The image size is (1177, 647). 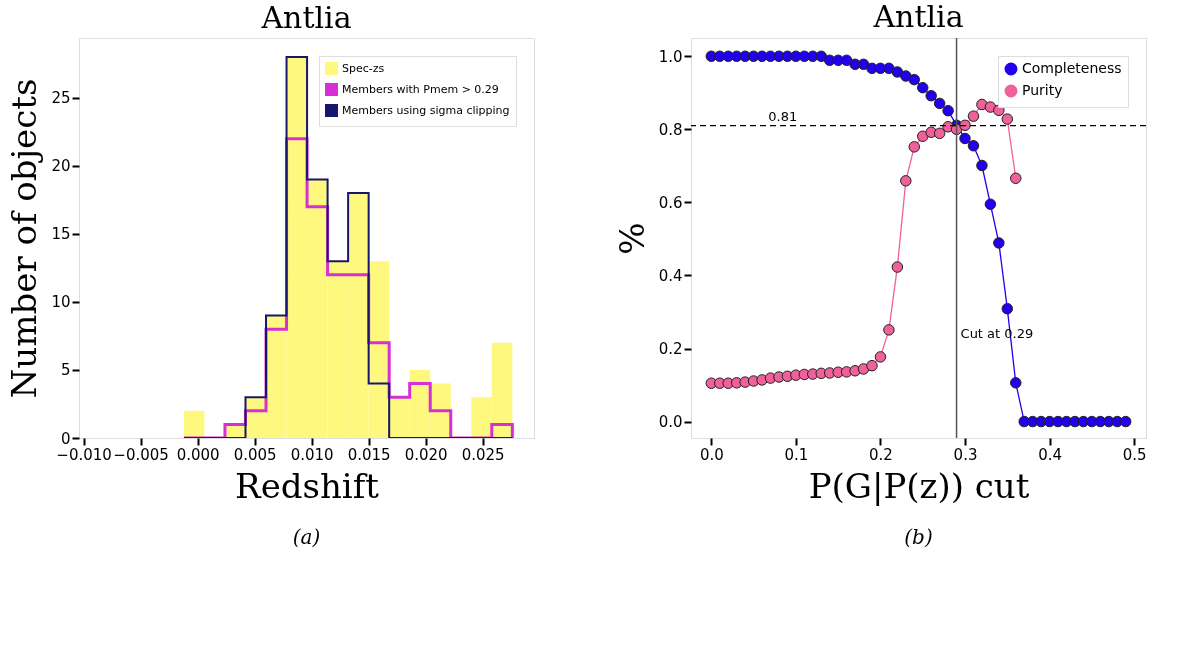 What do you see at coordinates (307, 485) in the screenshot?
I see `x-axis-title: Redshift` at bounding box center [307, 485].